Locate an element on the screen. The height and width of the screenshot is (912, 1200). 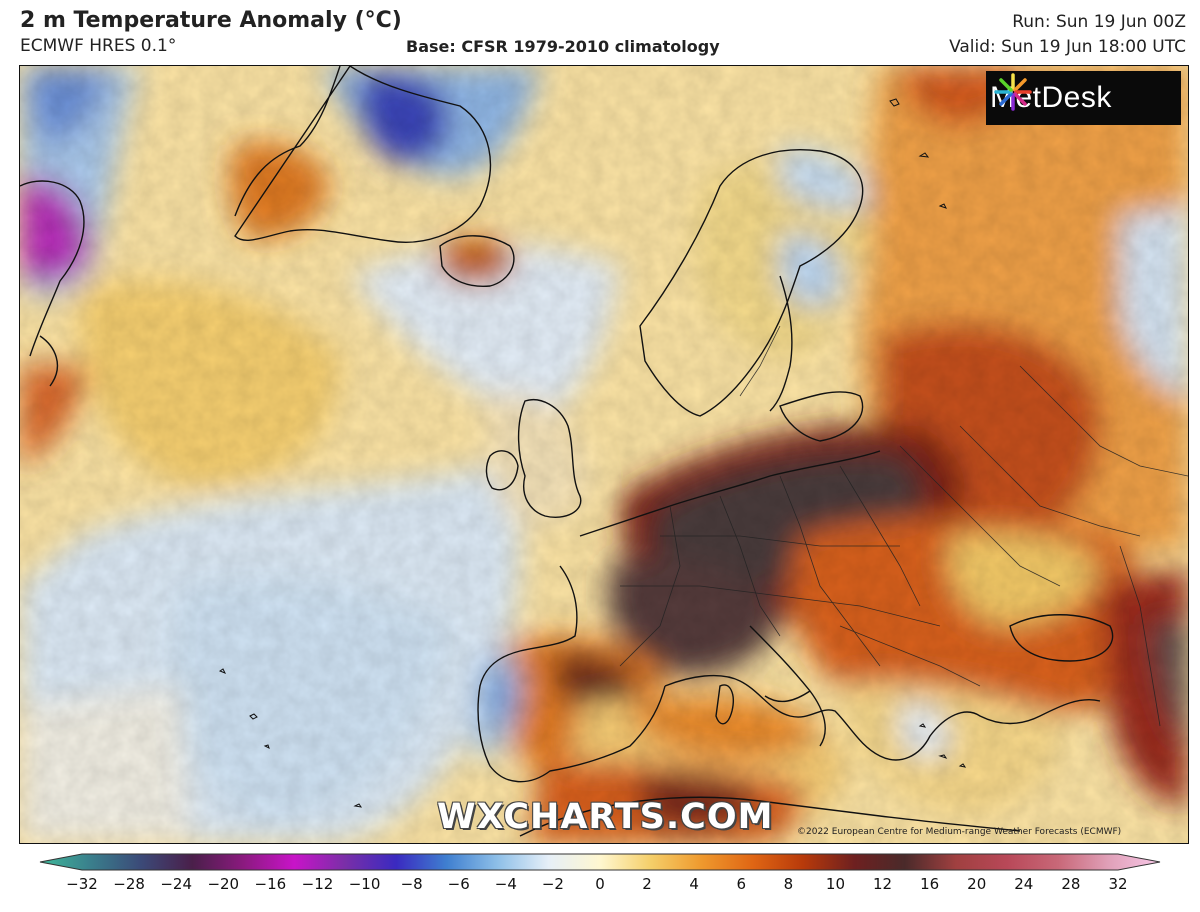
colorbar-tick-label: 6 is located at coordinates (741, 884).